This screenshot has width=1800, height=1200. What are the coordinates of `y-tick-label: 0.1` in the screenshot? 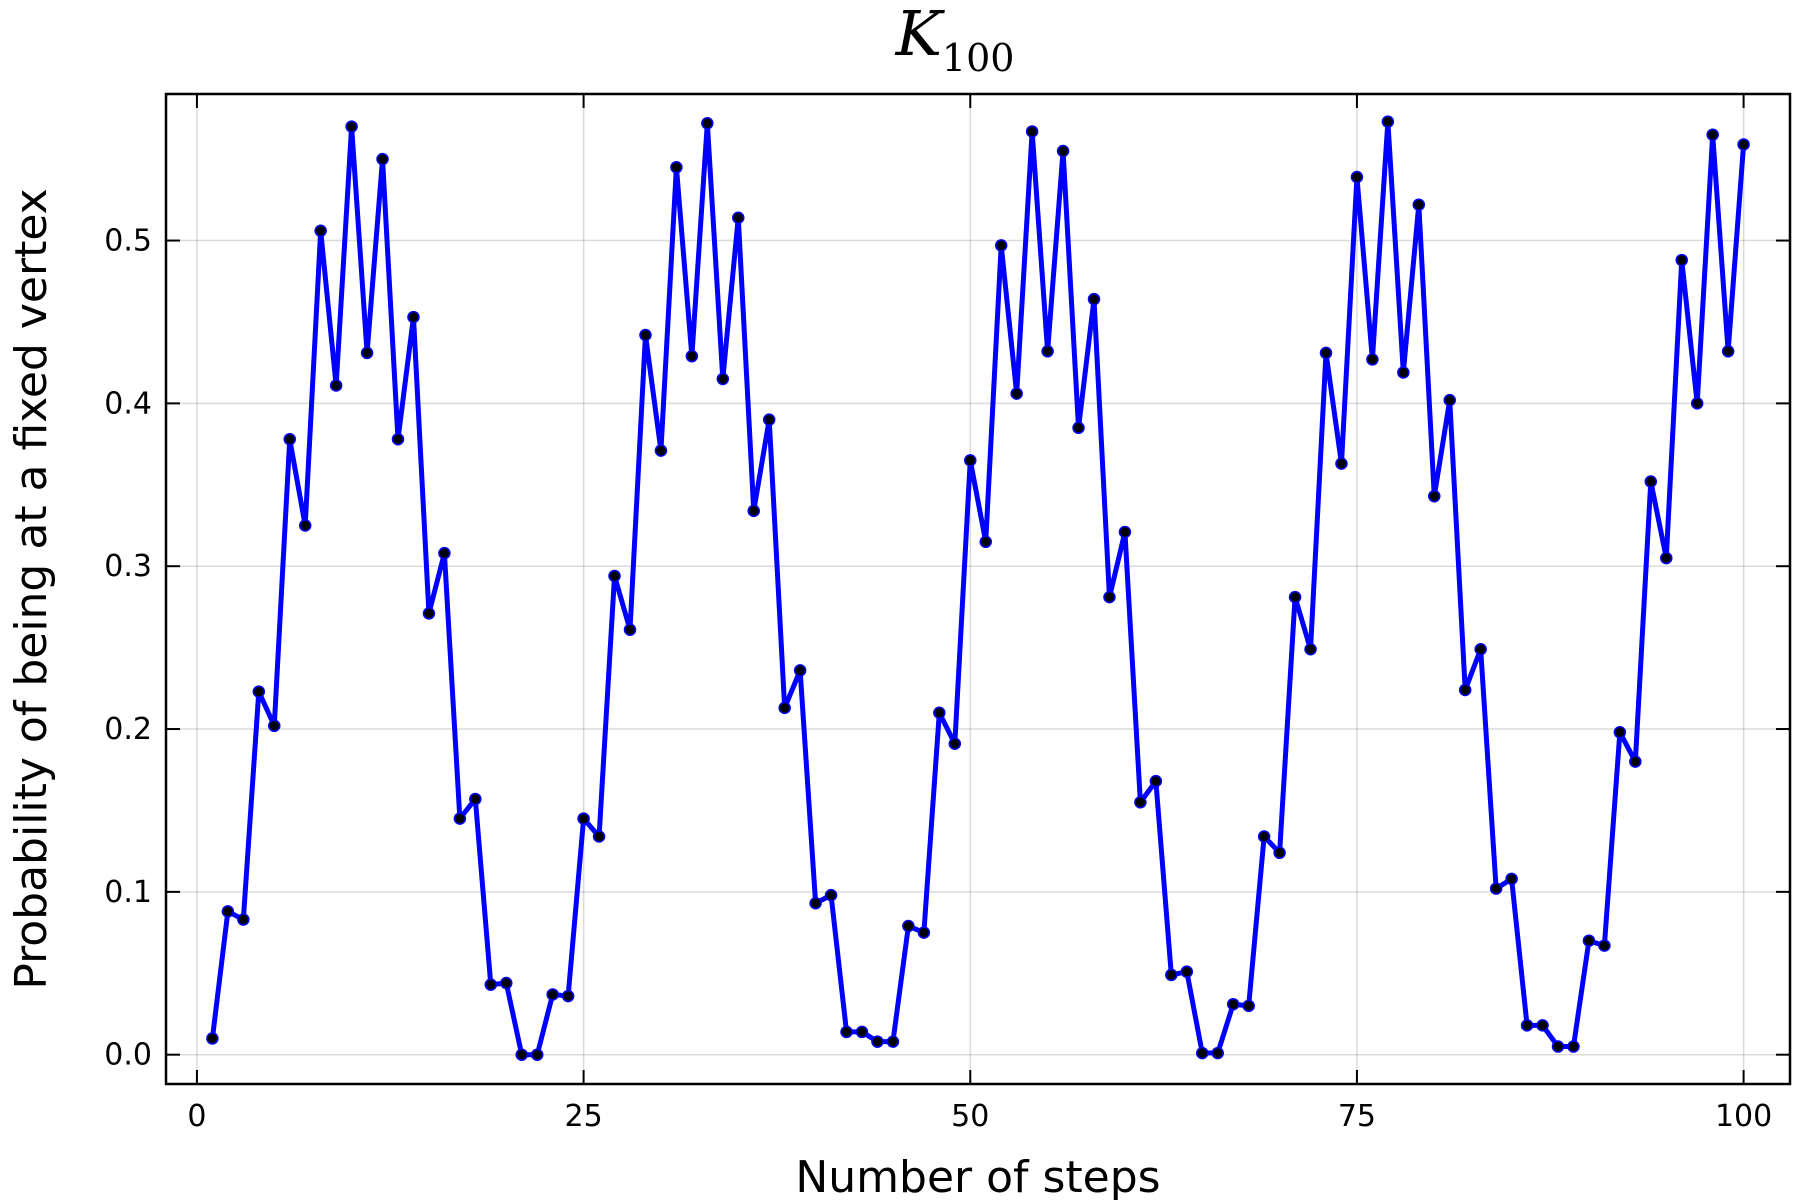 It's located at (128, 892).